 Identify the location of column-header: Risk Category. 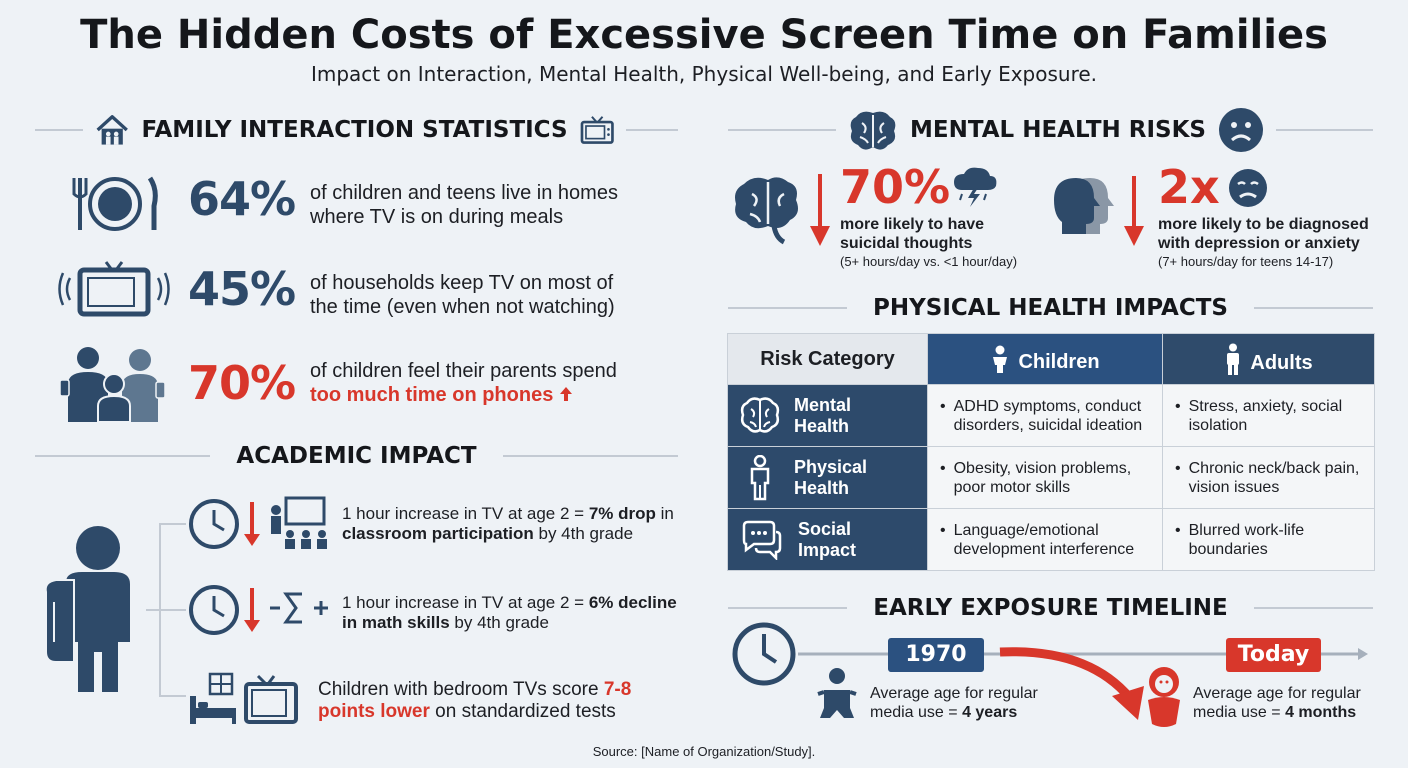
(827, 359).